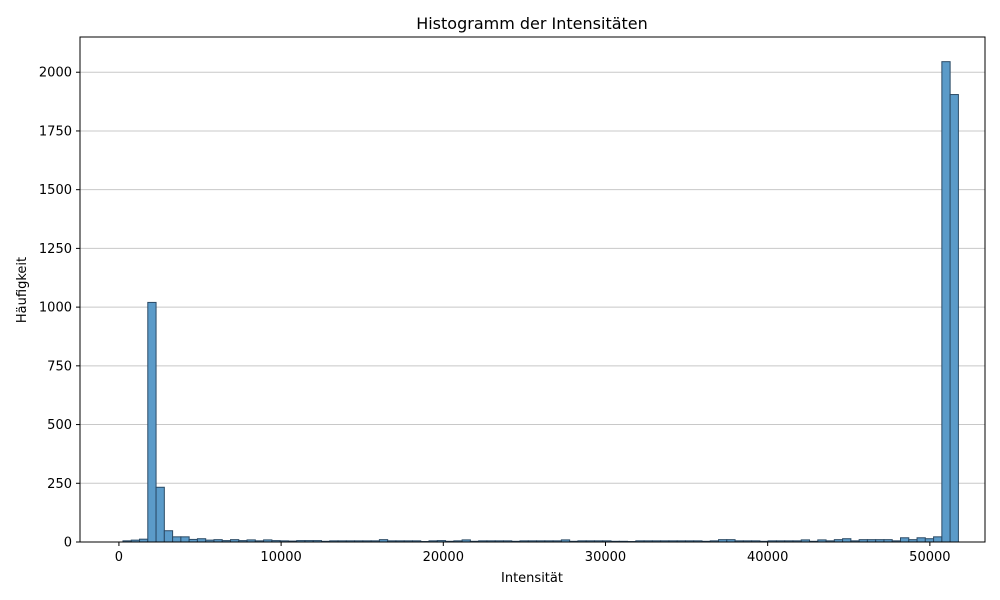 Image resolution: width=1000 pixels, height=600 pixels. What do you see at coordinates (280, 557) in the screenshot?
I see `x-tick-label: 10000` at bounding box center [280, 557].